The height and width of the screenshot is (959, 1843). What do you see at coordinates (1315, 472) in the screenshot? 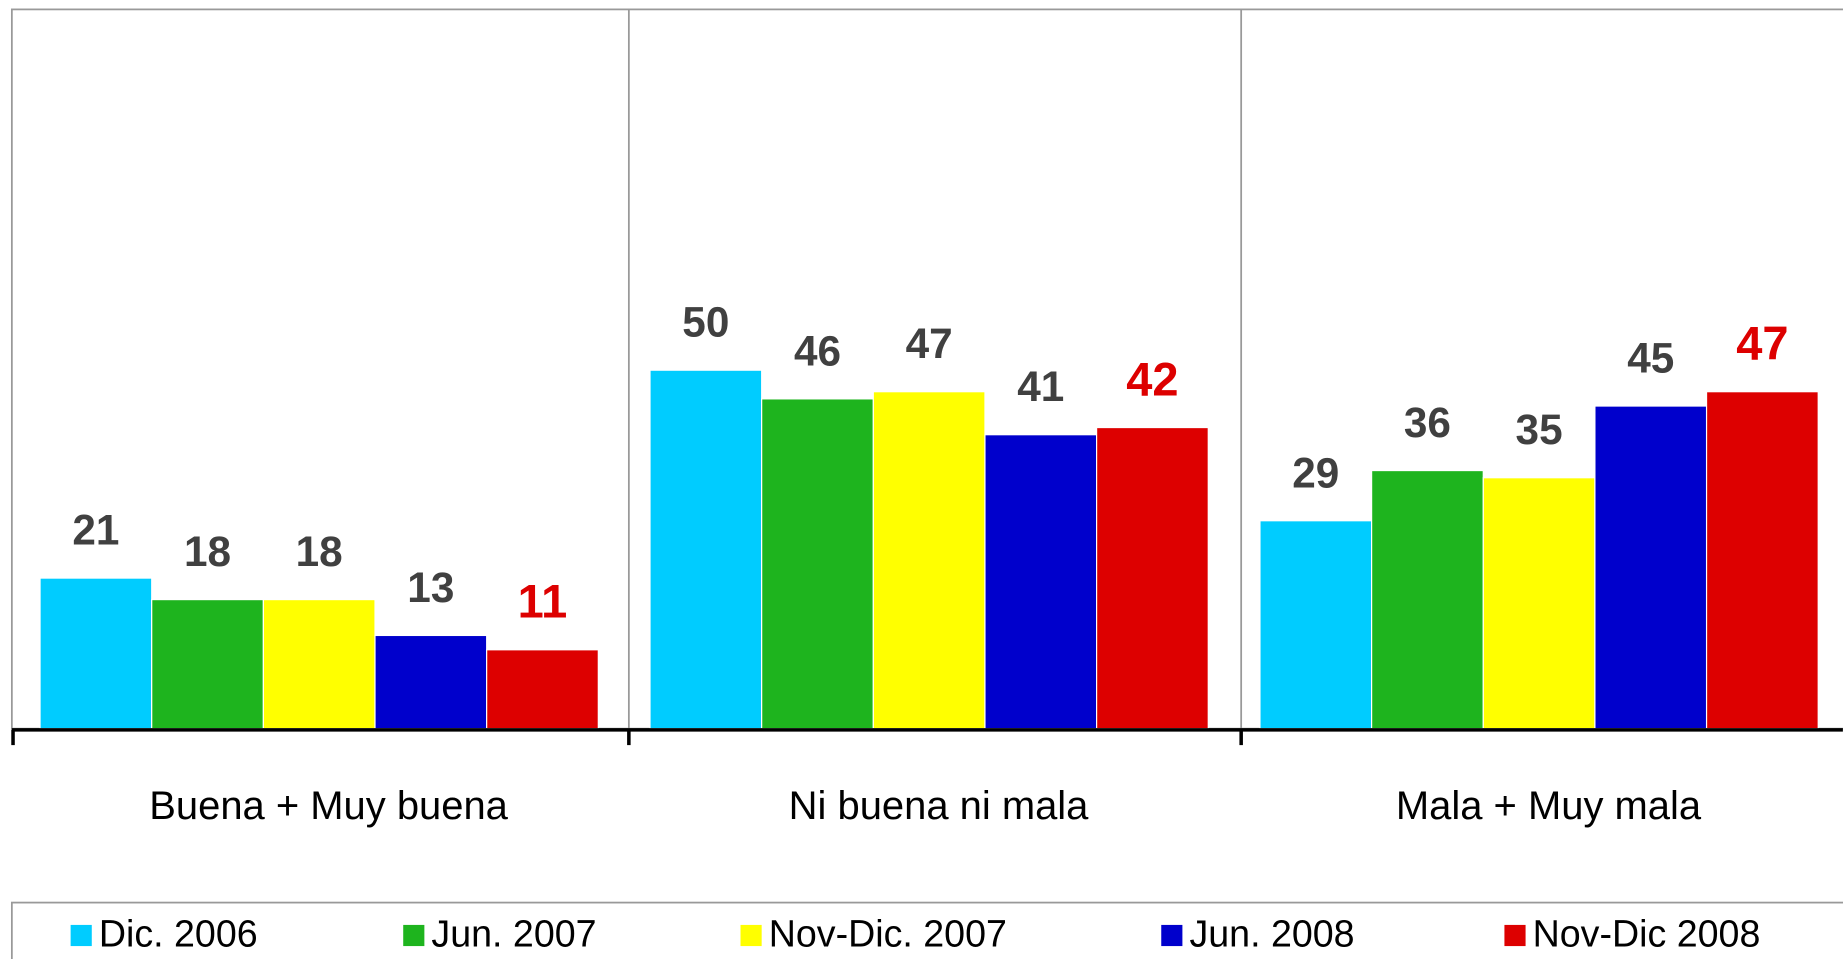
I see `data-label: 29` at bounding box center [1315, 472].